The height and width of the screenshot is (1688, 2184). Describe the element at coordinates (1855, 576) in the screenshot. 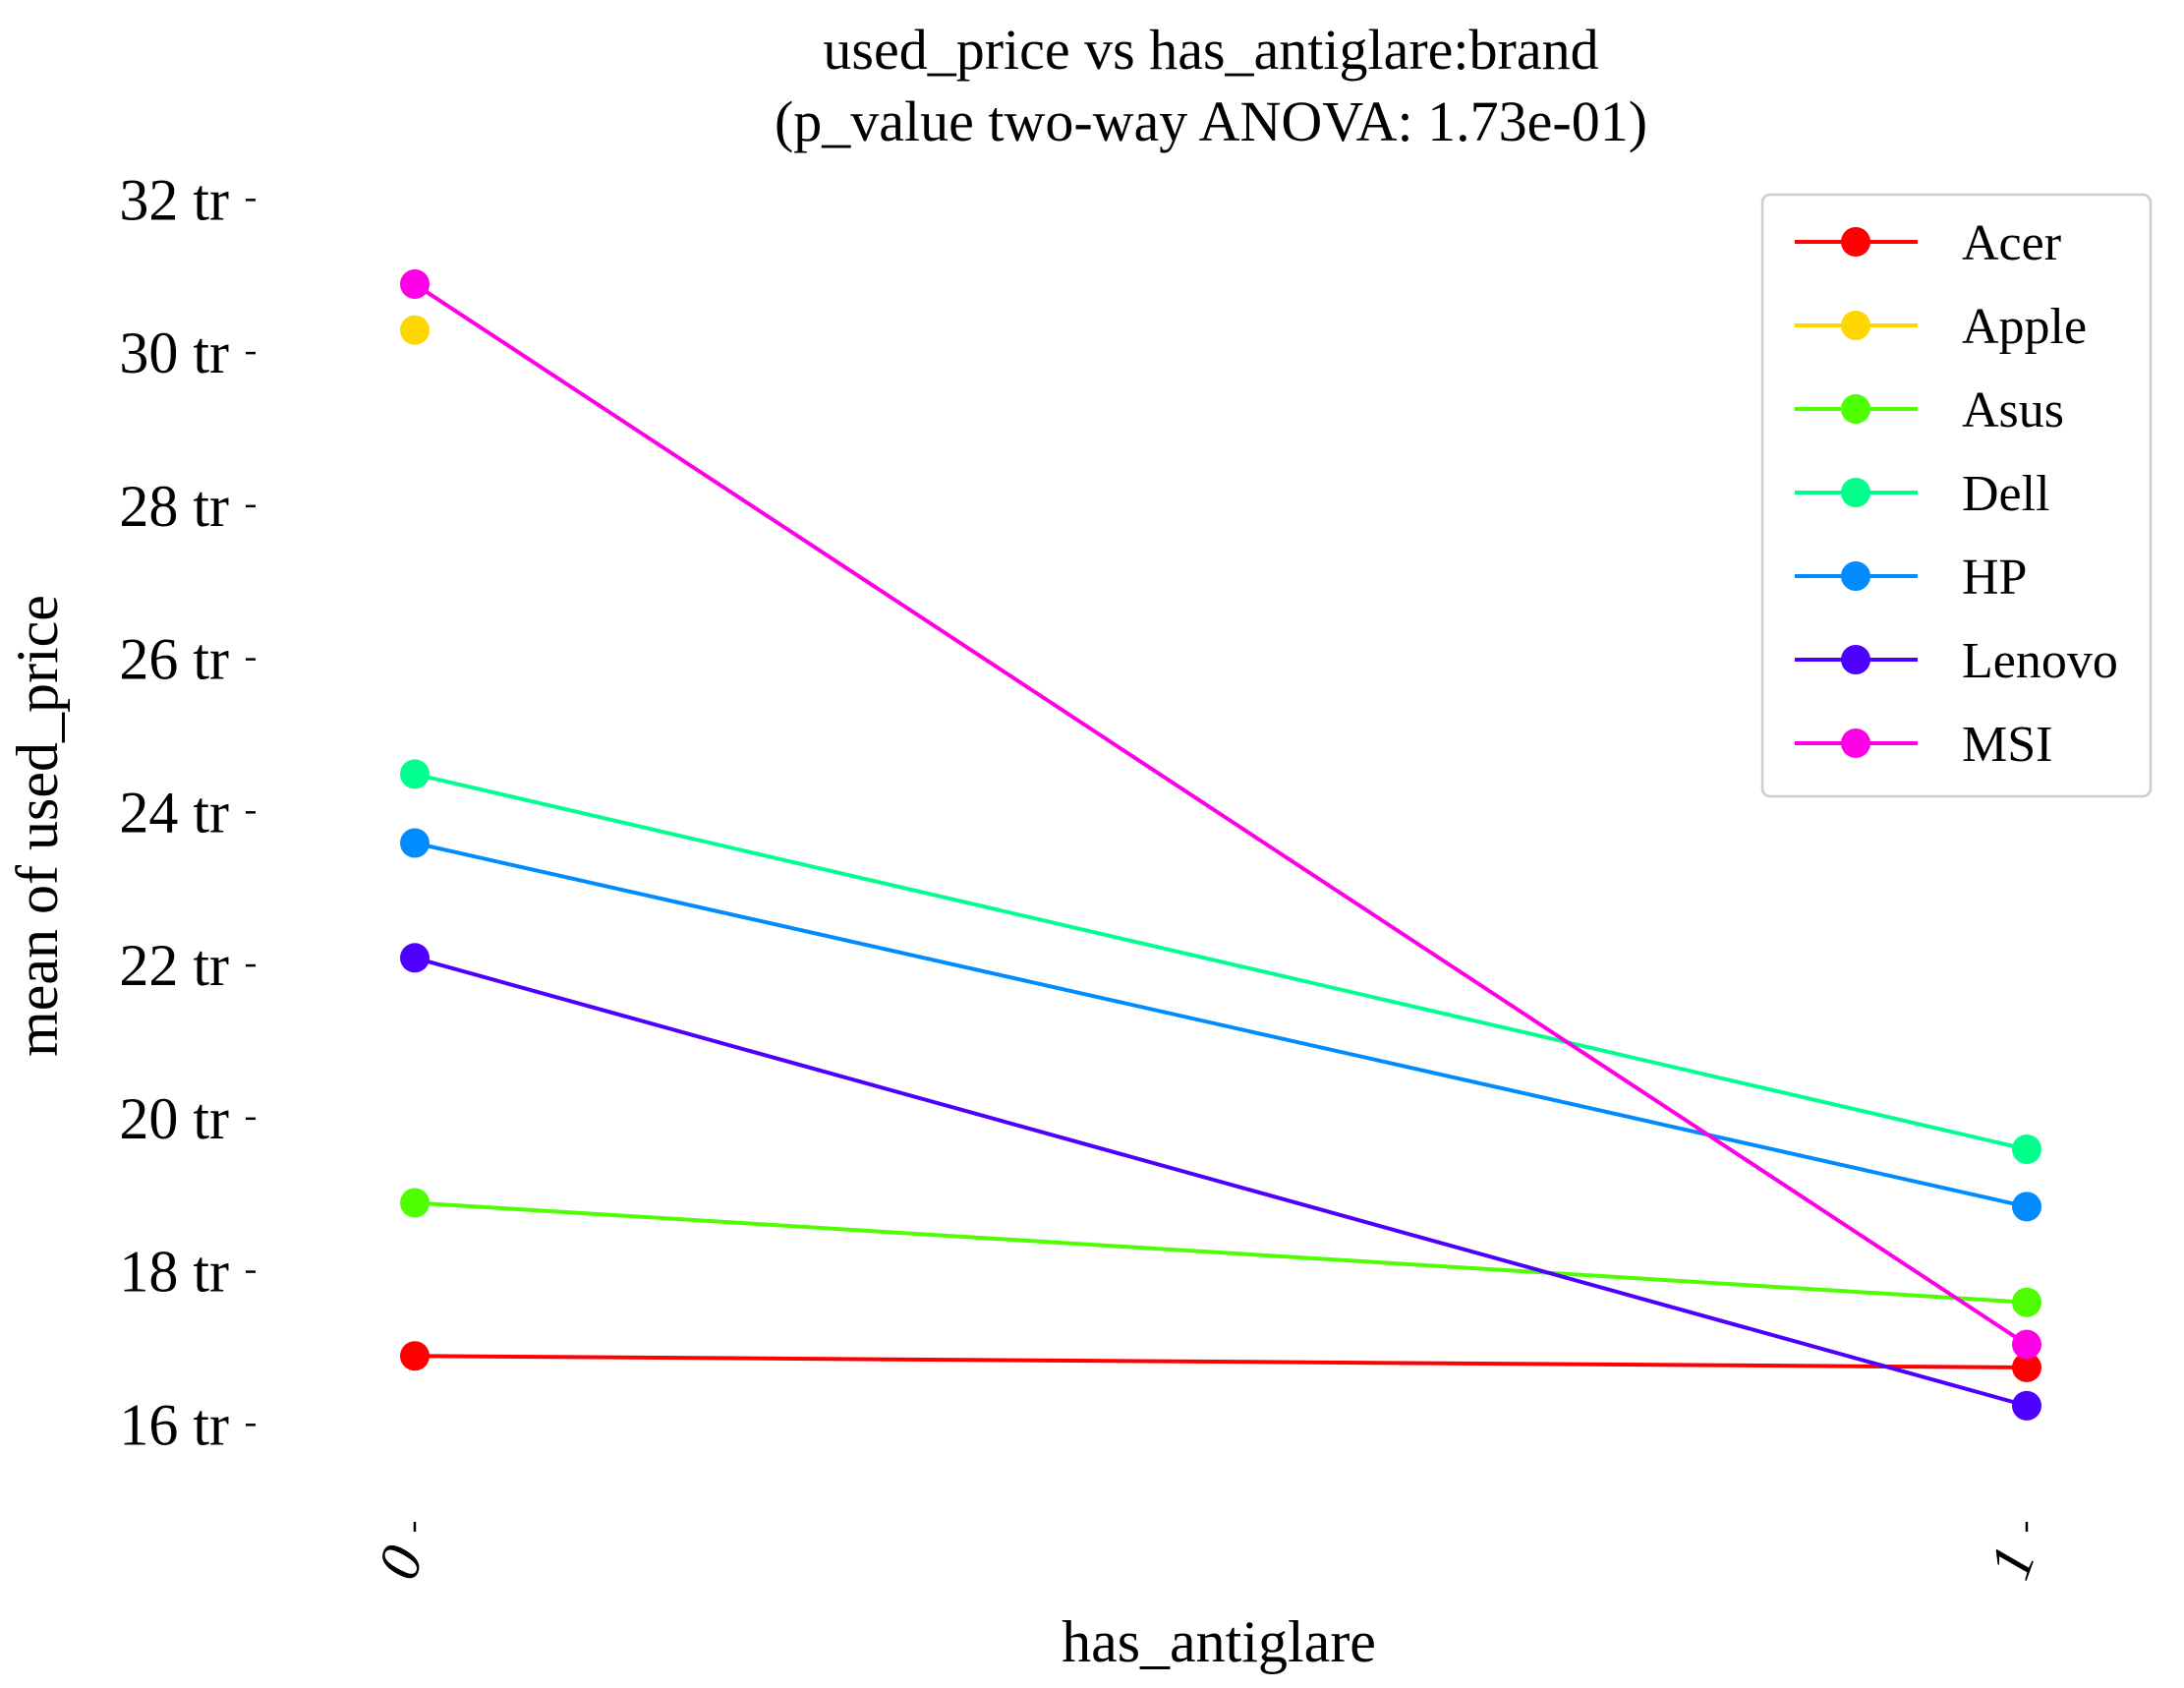

I see `legend-marker-hp` at that location.